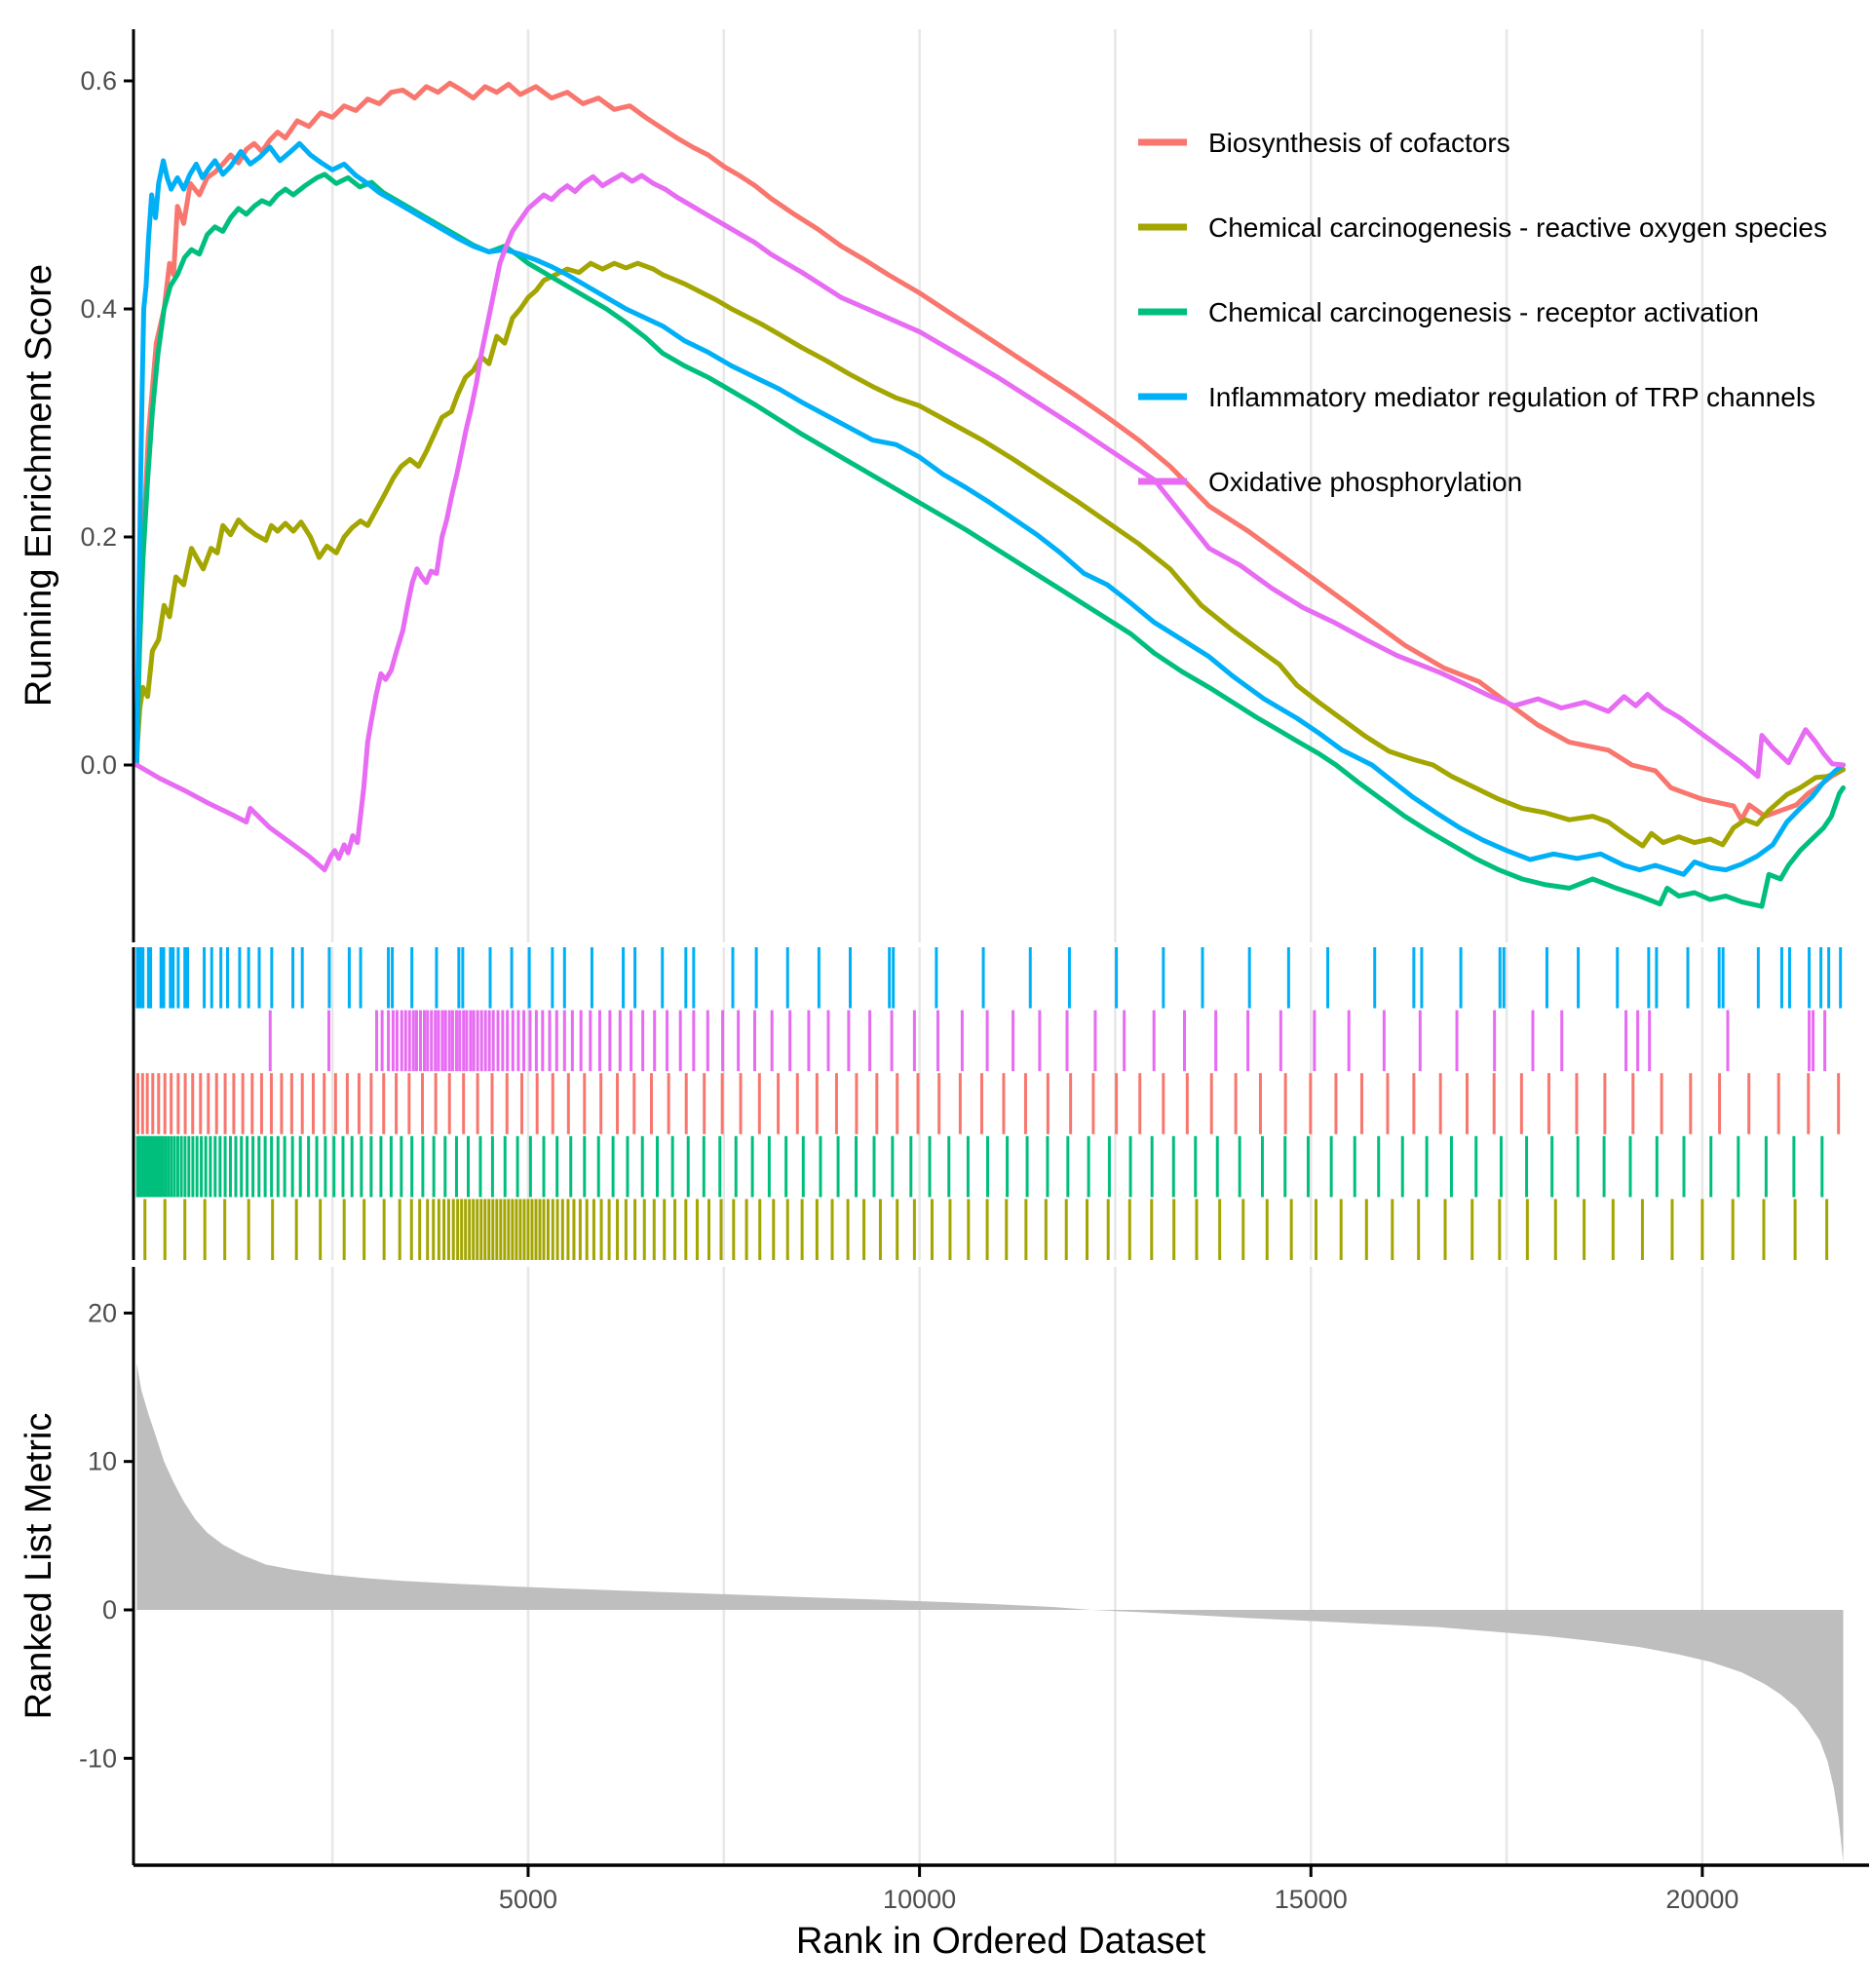 This screenshot has height=1988, width=1871. I want to click on rug-row-biosynthesis-of-cofactors, so click(988, 1103).